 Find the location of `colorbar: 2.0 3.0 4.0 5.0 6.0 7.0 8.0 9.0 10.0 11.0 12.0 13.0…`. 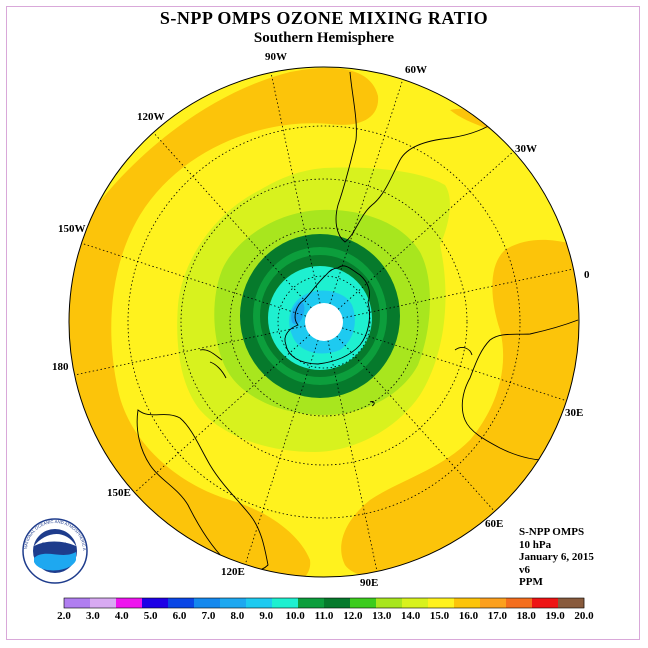

colorbar: 2.0 3.0 4.0 5.0 6.0 7.0 8.0 9.0 10.0 11.0 12.0 13.0… is located at coordinates (325, 609).